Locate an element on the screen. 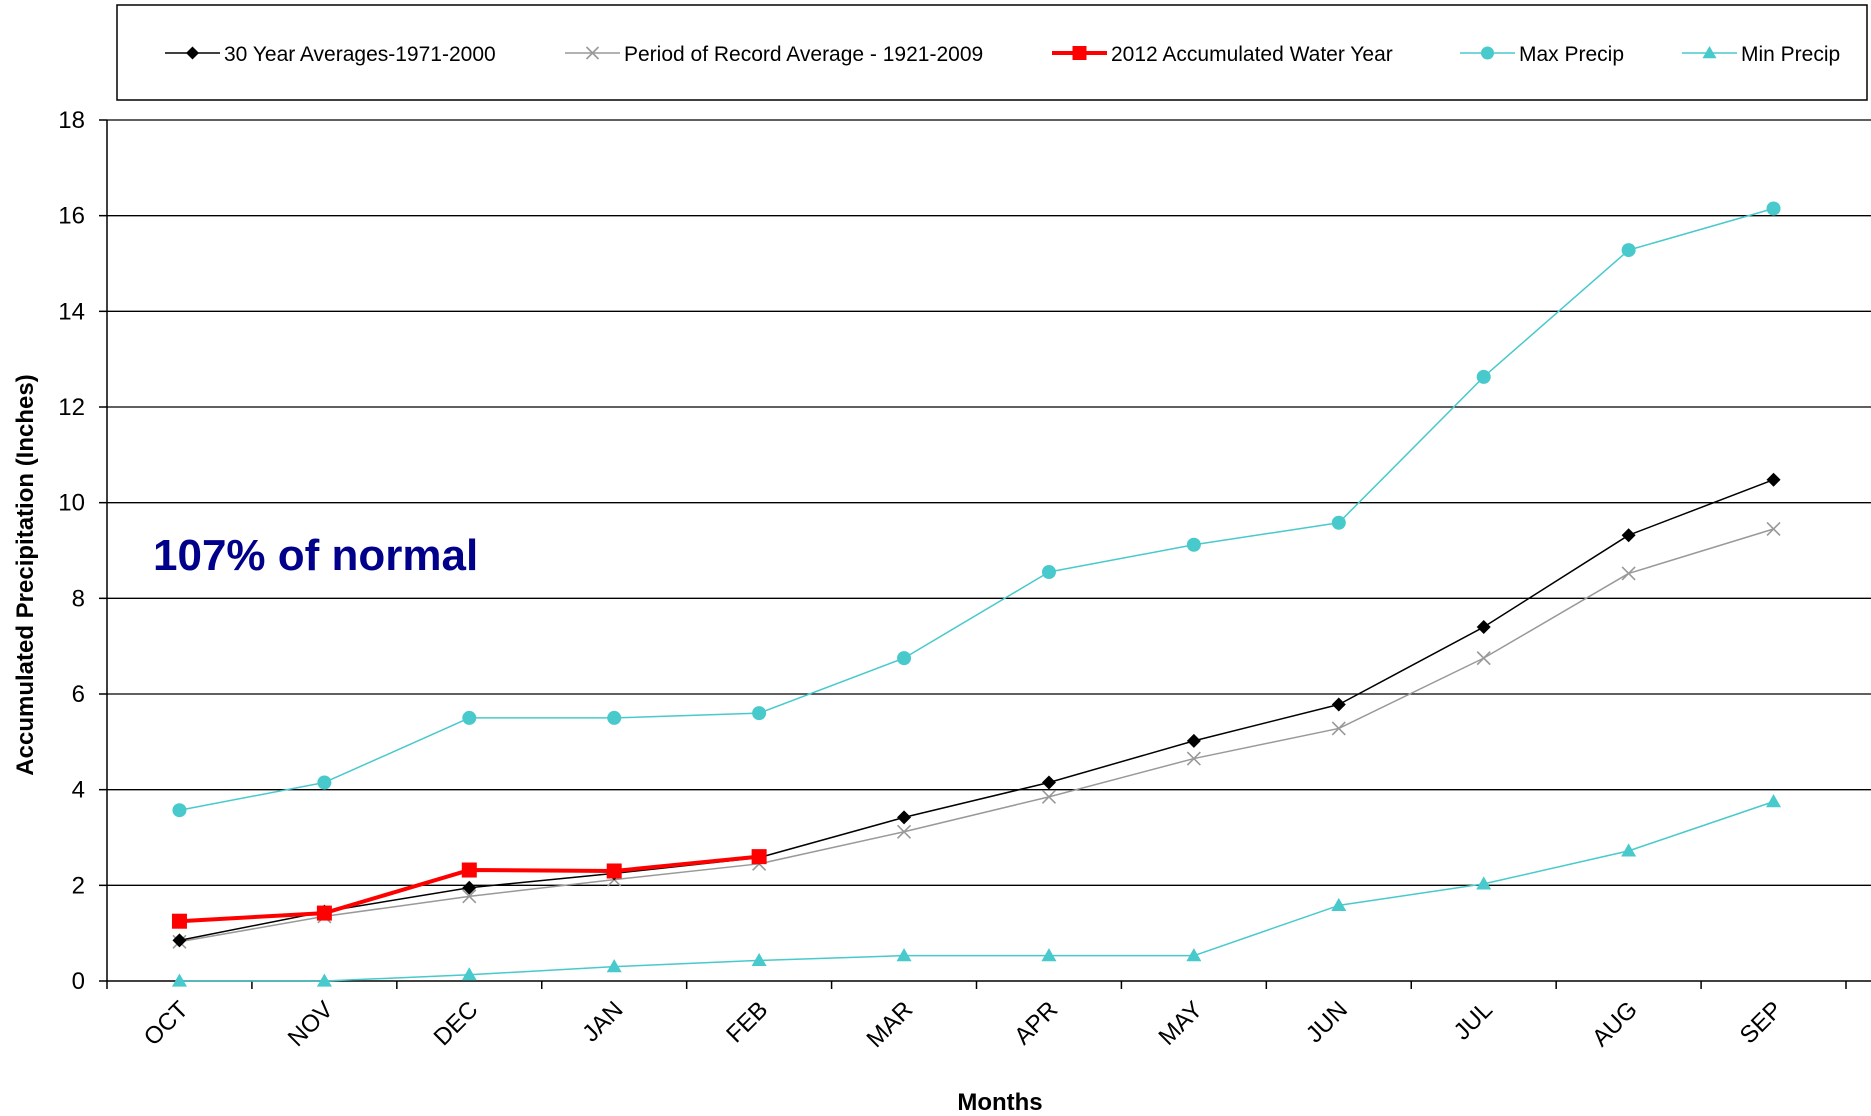 The height and width of the screenshot is (1116, 1871). y-axis-title: Accumulated Precipitation (Inches) is located at coordinates (25, 574).